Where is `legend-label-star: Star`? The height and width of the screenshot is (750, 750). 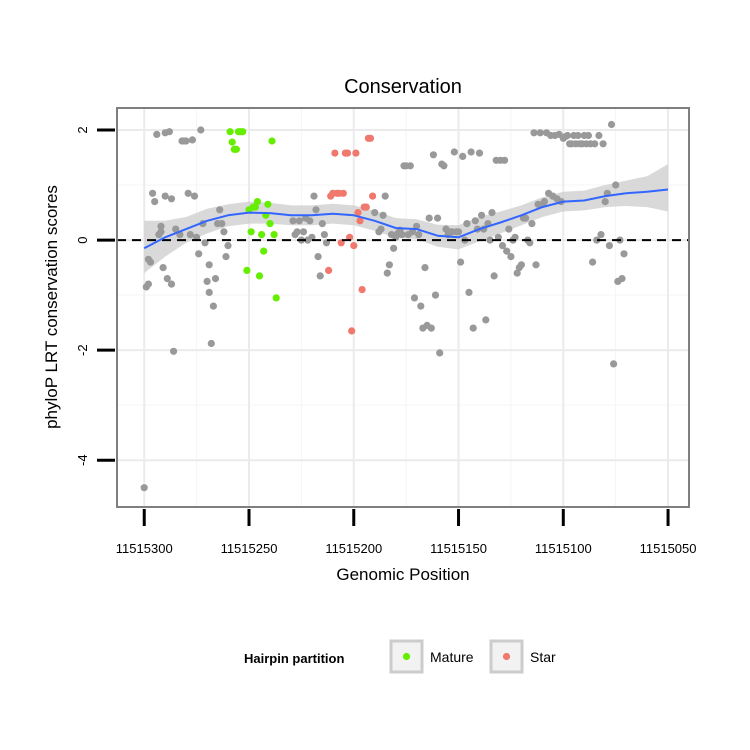
legend-label-star: Star is located at coordinates (543, 657).